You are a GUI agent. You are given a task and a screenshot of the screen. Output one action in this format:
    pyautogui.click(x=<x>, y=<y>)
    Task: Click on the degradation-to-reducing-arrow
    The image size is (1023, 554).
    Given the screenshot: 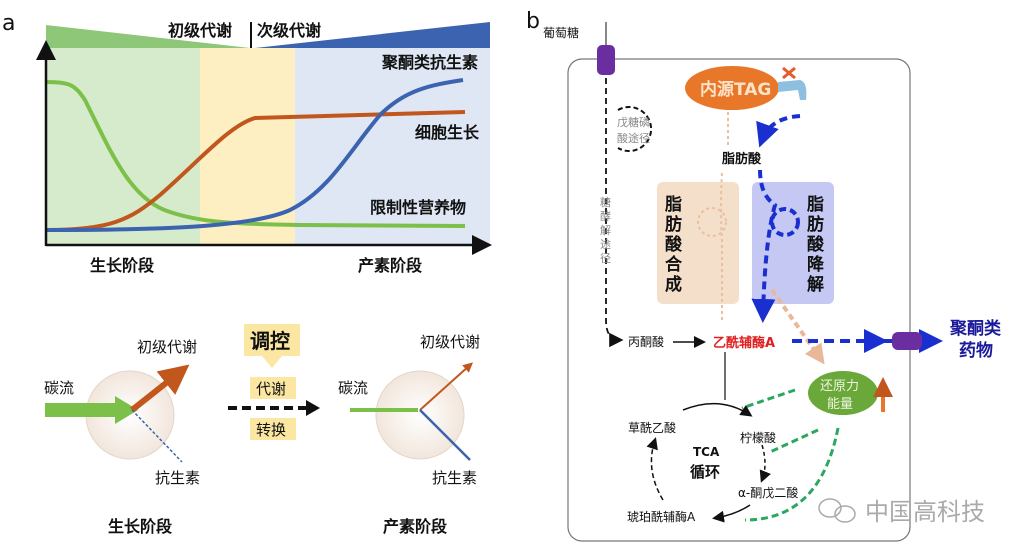 What is the action you would take?
    pyautogui.click(x=797, y=326)
    